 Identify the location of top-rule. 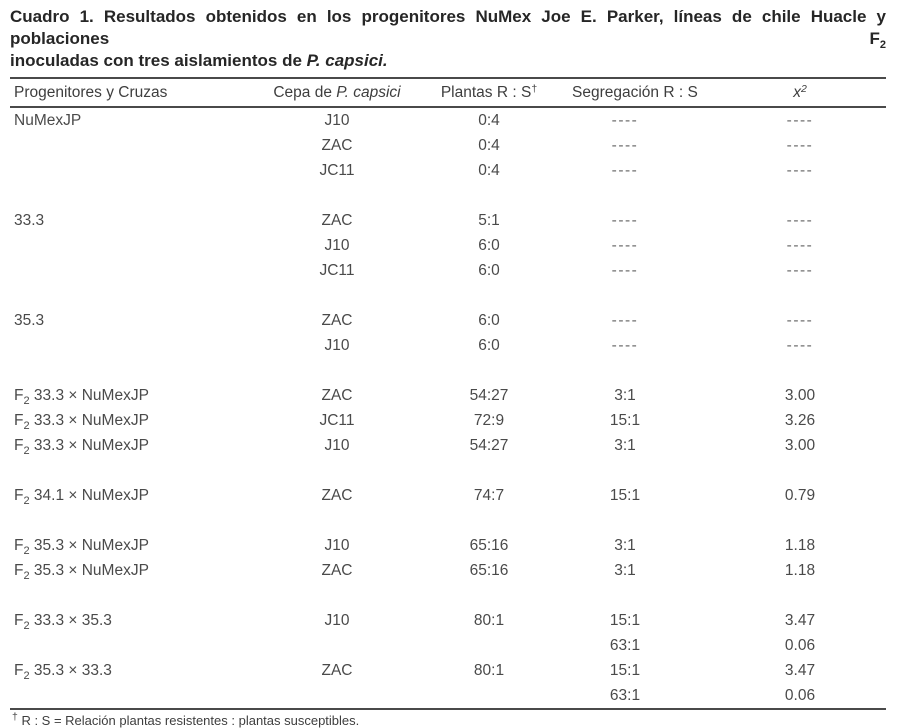
(448, 78).